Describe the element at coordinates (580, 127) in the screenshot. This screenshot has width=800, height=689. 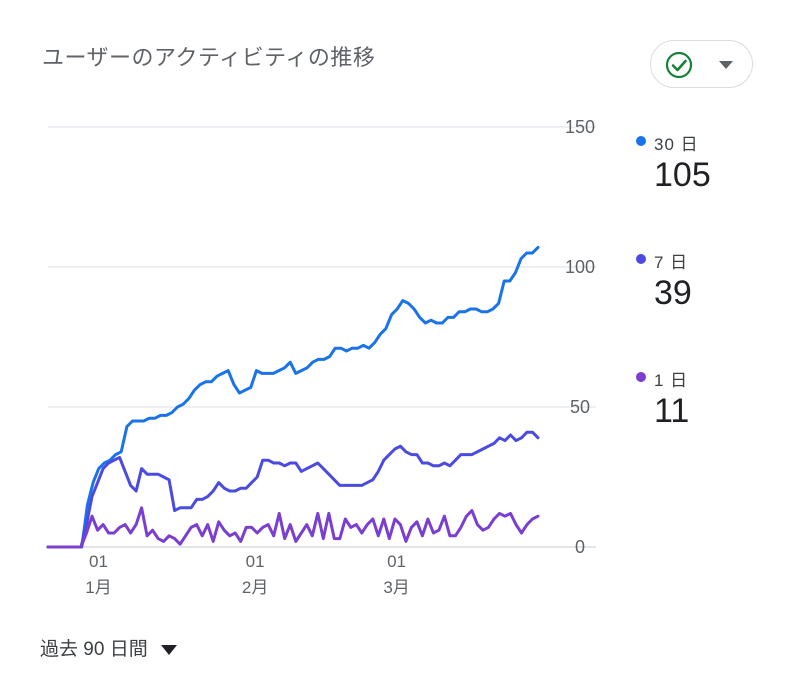
I see `y-tick-label: 150` at that location.